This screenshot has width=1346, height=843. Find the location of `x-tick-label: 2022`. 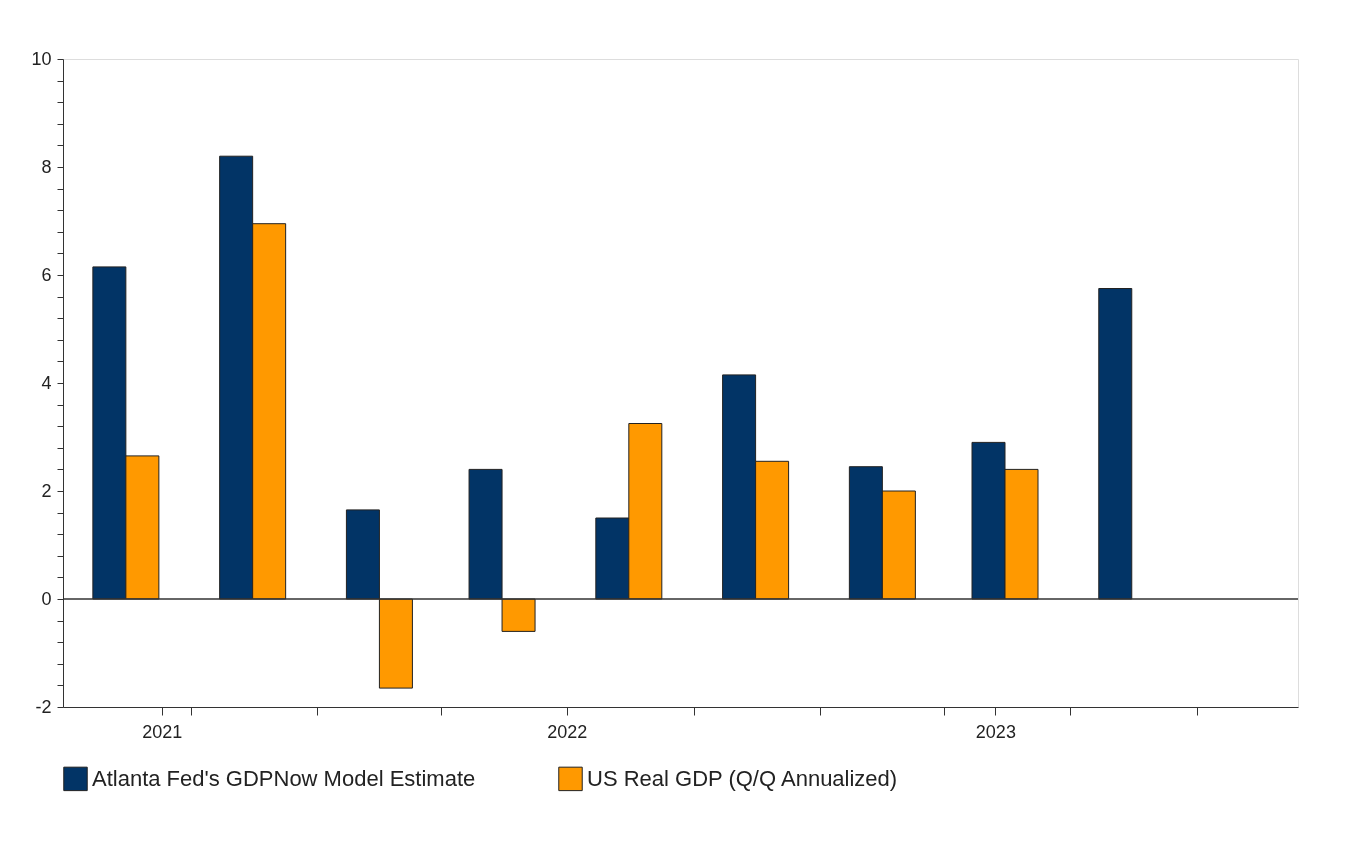

x-tick-label: 2022 is located at coordinates (567, 731).